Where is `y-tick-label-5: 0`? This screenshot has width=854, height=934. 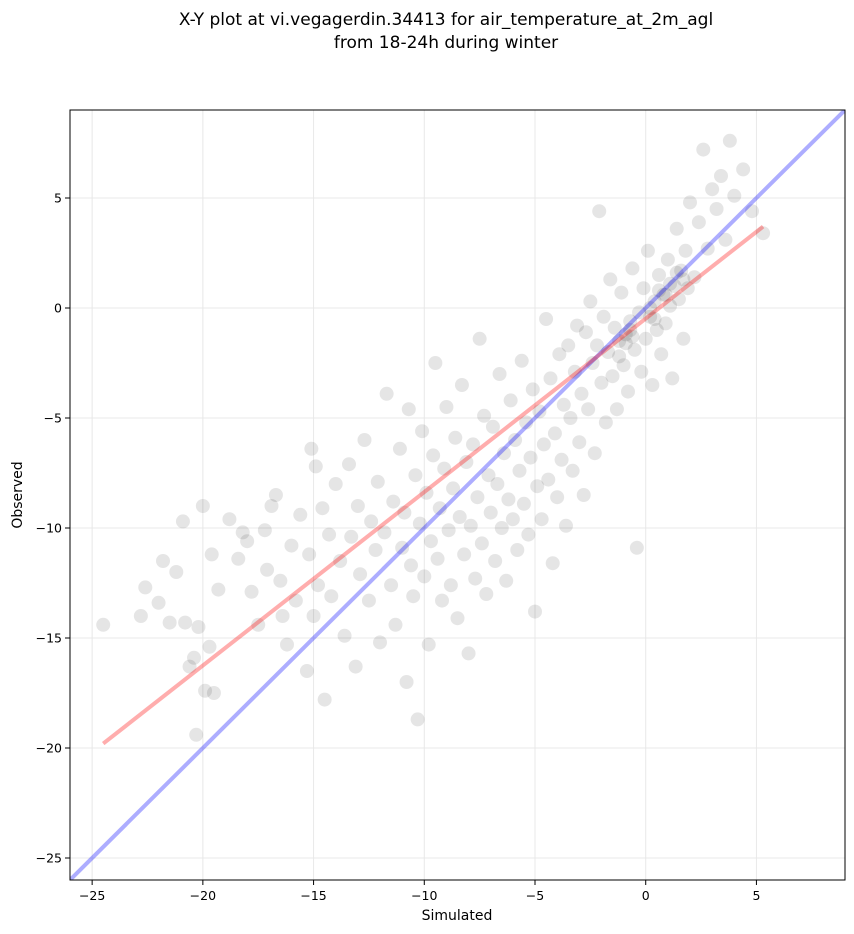
y-tick-label-5: 0 is located at coordinates (58, 308).